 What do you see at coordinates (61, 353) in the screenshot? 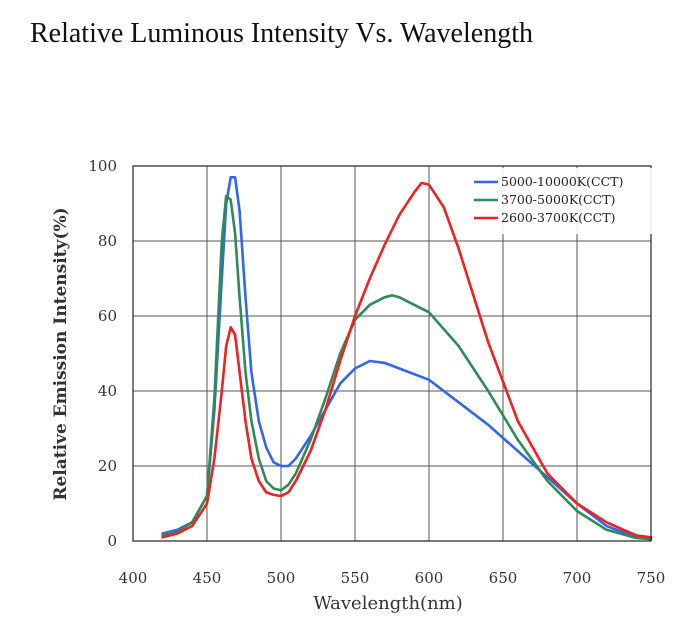
I see `y-axis-label: Relative Emission Intensity(%)` at bounding box center [61, 353].